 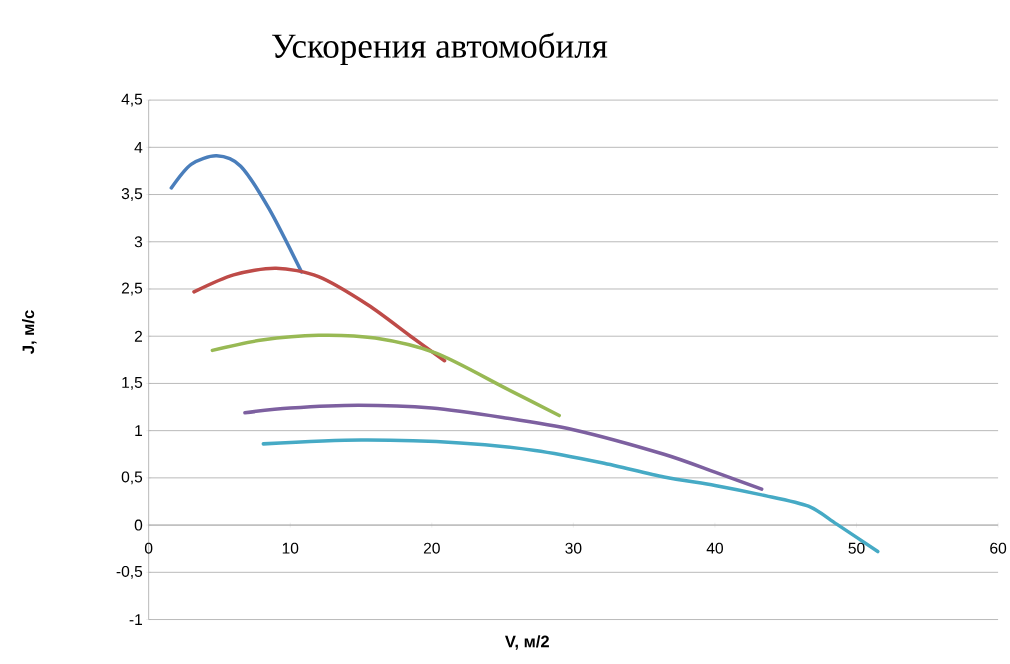 What do you see at coordinates (139, 431) in the screenshot?
I see `y-tick-label: 1` at bounding box center [139, 431].